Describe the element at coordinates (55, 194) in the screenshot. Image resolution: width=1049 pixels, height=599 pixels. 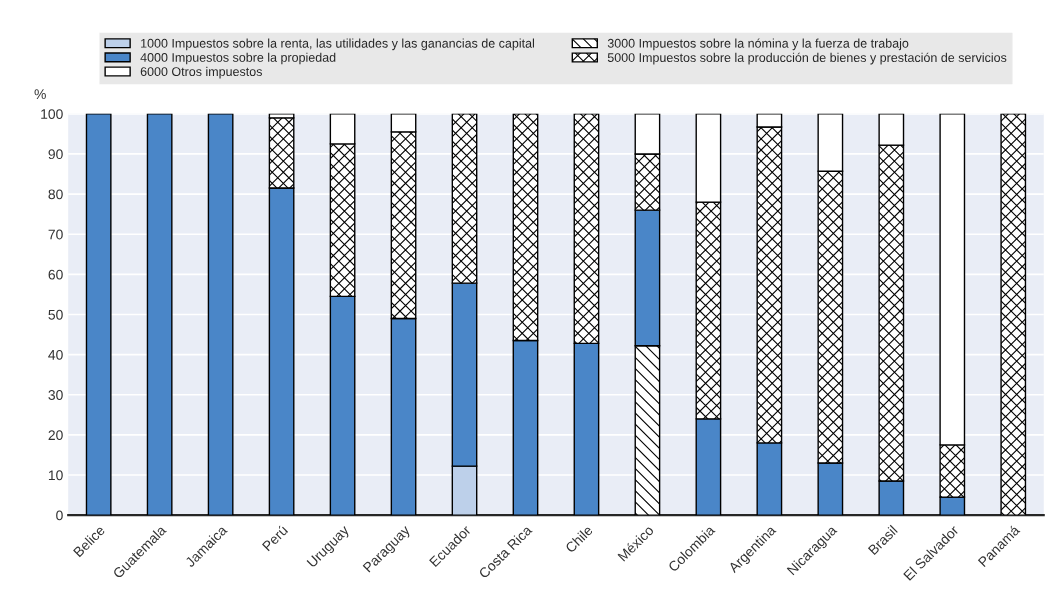
I see `y-tick-label: 80` at that location.